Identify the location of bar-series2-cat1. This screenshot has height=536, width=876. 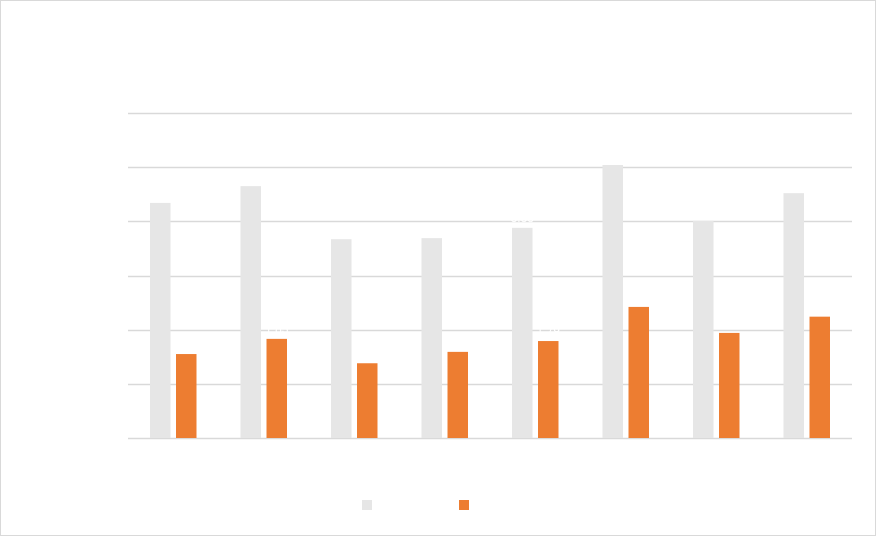
(186, 396).